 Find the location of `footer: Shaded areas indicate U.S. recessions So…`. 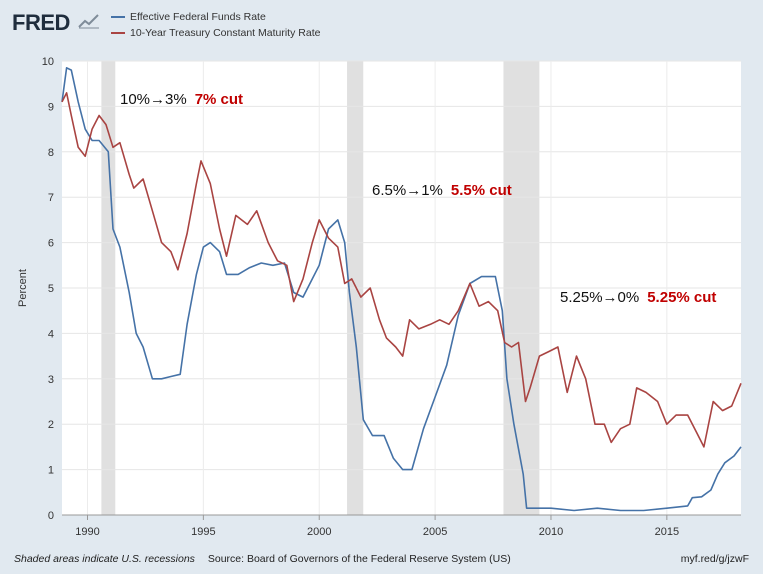

footer: Shaded areas indicate U.S. recessions So… is located at coordinates (262, 559).